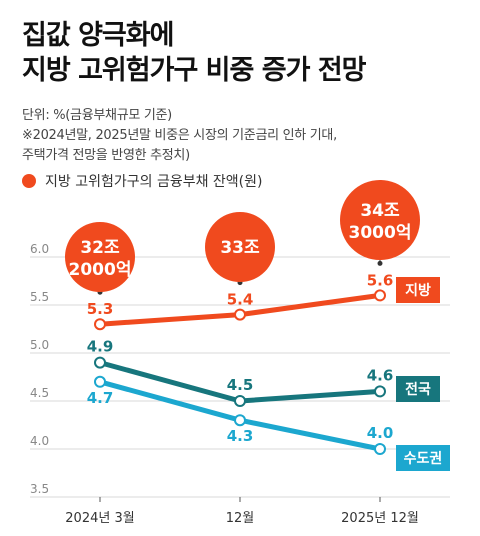  I want to click on debt-bubble-label: 3000억, so click(380, 233).